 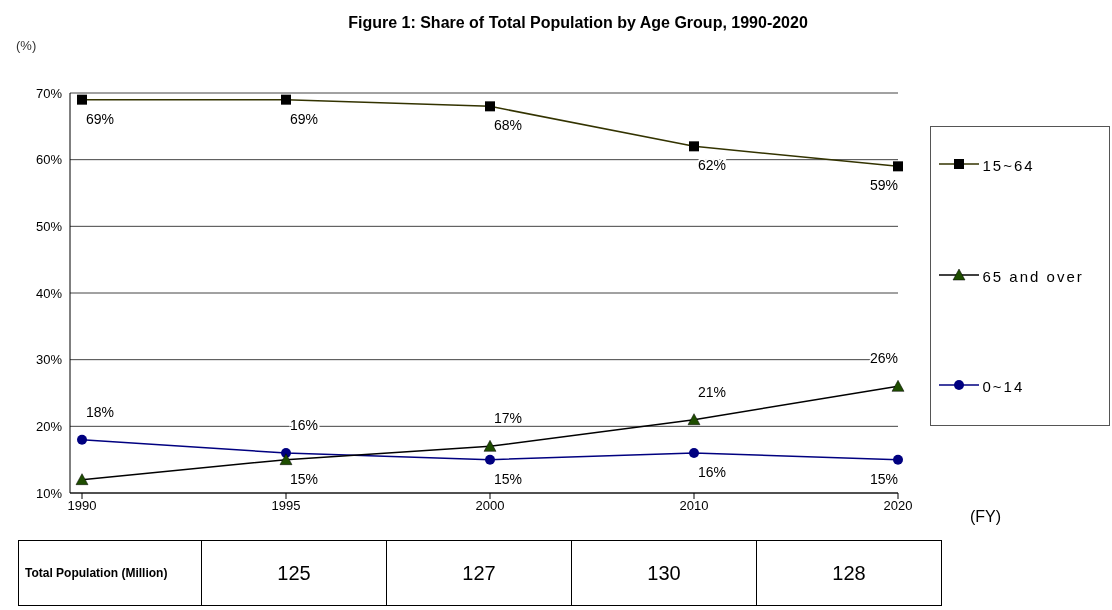 What do you see at coordinates (49, 493) in the screenshot?
I see `y-tick-label: 10%` at bounding box center [49, 493].